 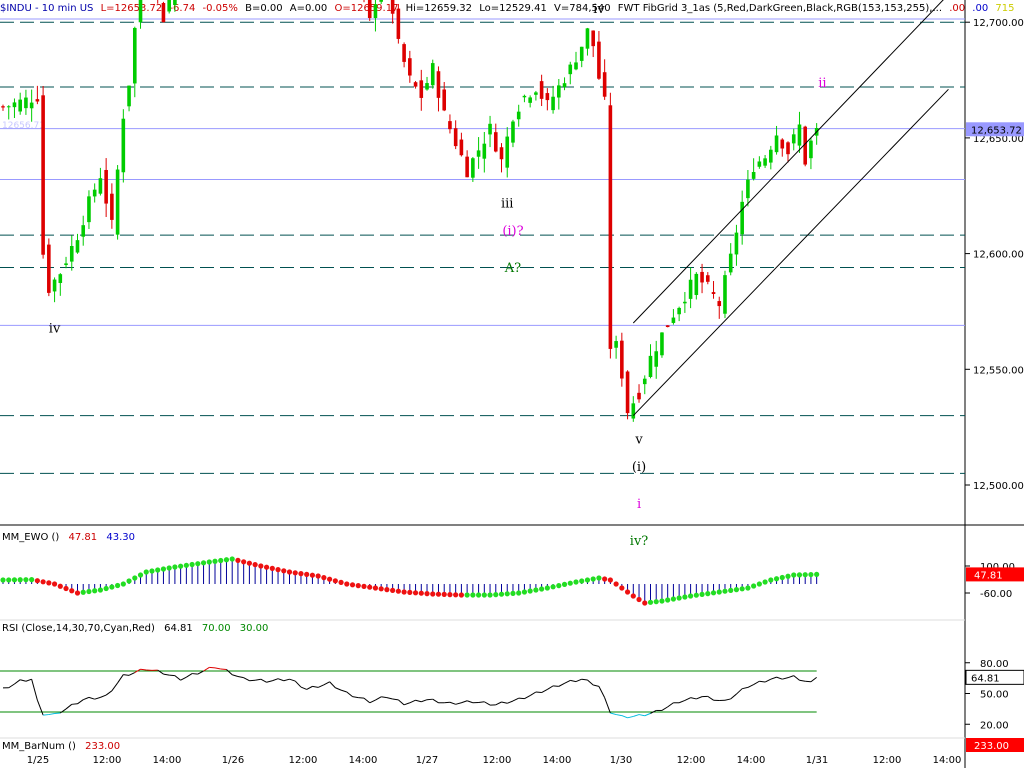 What do you see at coordinates (47, 8) in the screenshot?
I see `symbol-label: $INDU - 10 min US` at bounding box center [47, 8].